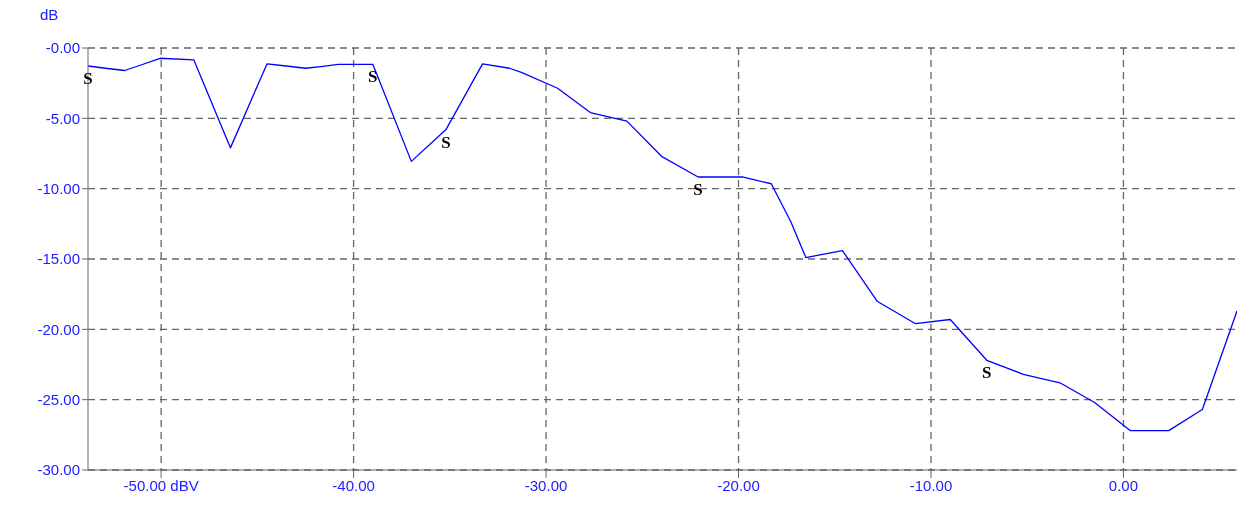 The width and height of the screenshot is (1239, 519). Describe the element at coordinates (58, 188) in the screenshot. I see `y-tick-label: -10.00` at that location.